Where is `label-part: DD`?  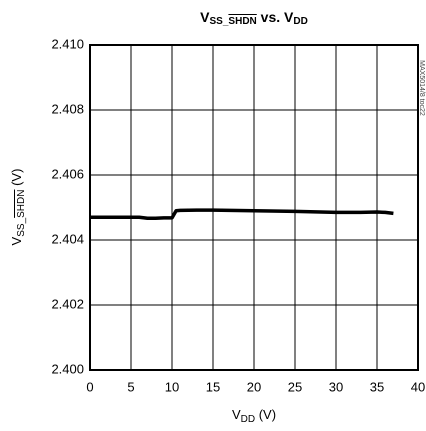 label-part: DD is located at coordinates (248, 419).